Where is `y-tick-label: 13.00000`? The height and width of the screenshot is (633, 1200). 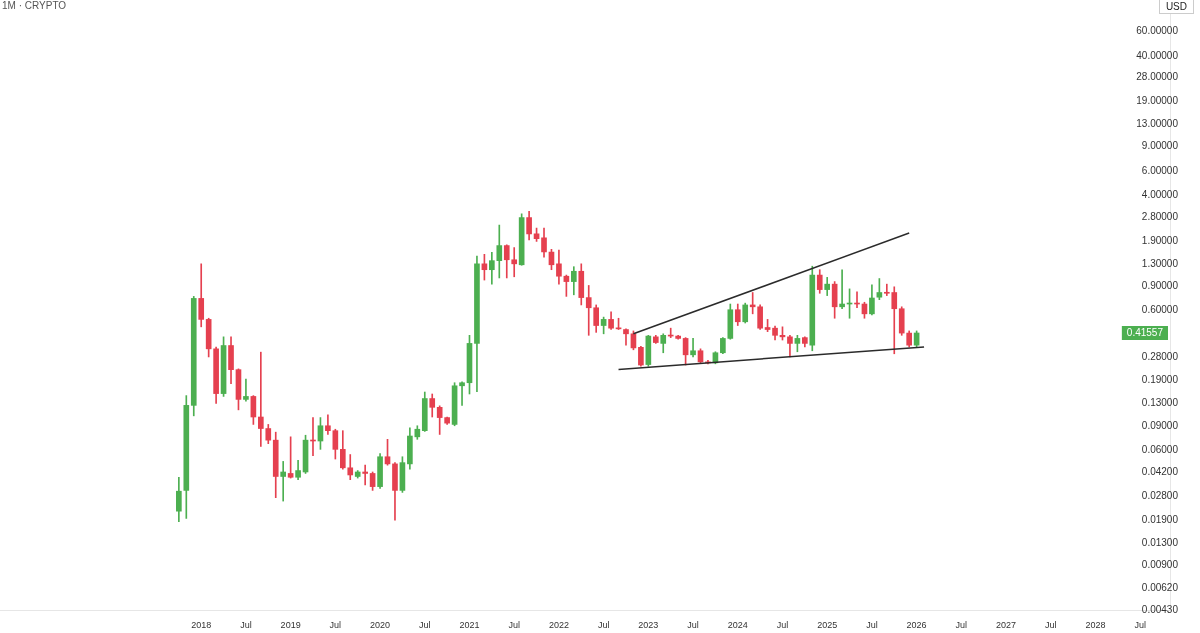
y-tick-label: 13.00000 is located at coordinates (1157, 123).